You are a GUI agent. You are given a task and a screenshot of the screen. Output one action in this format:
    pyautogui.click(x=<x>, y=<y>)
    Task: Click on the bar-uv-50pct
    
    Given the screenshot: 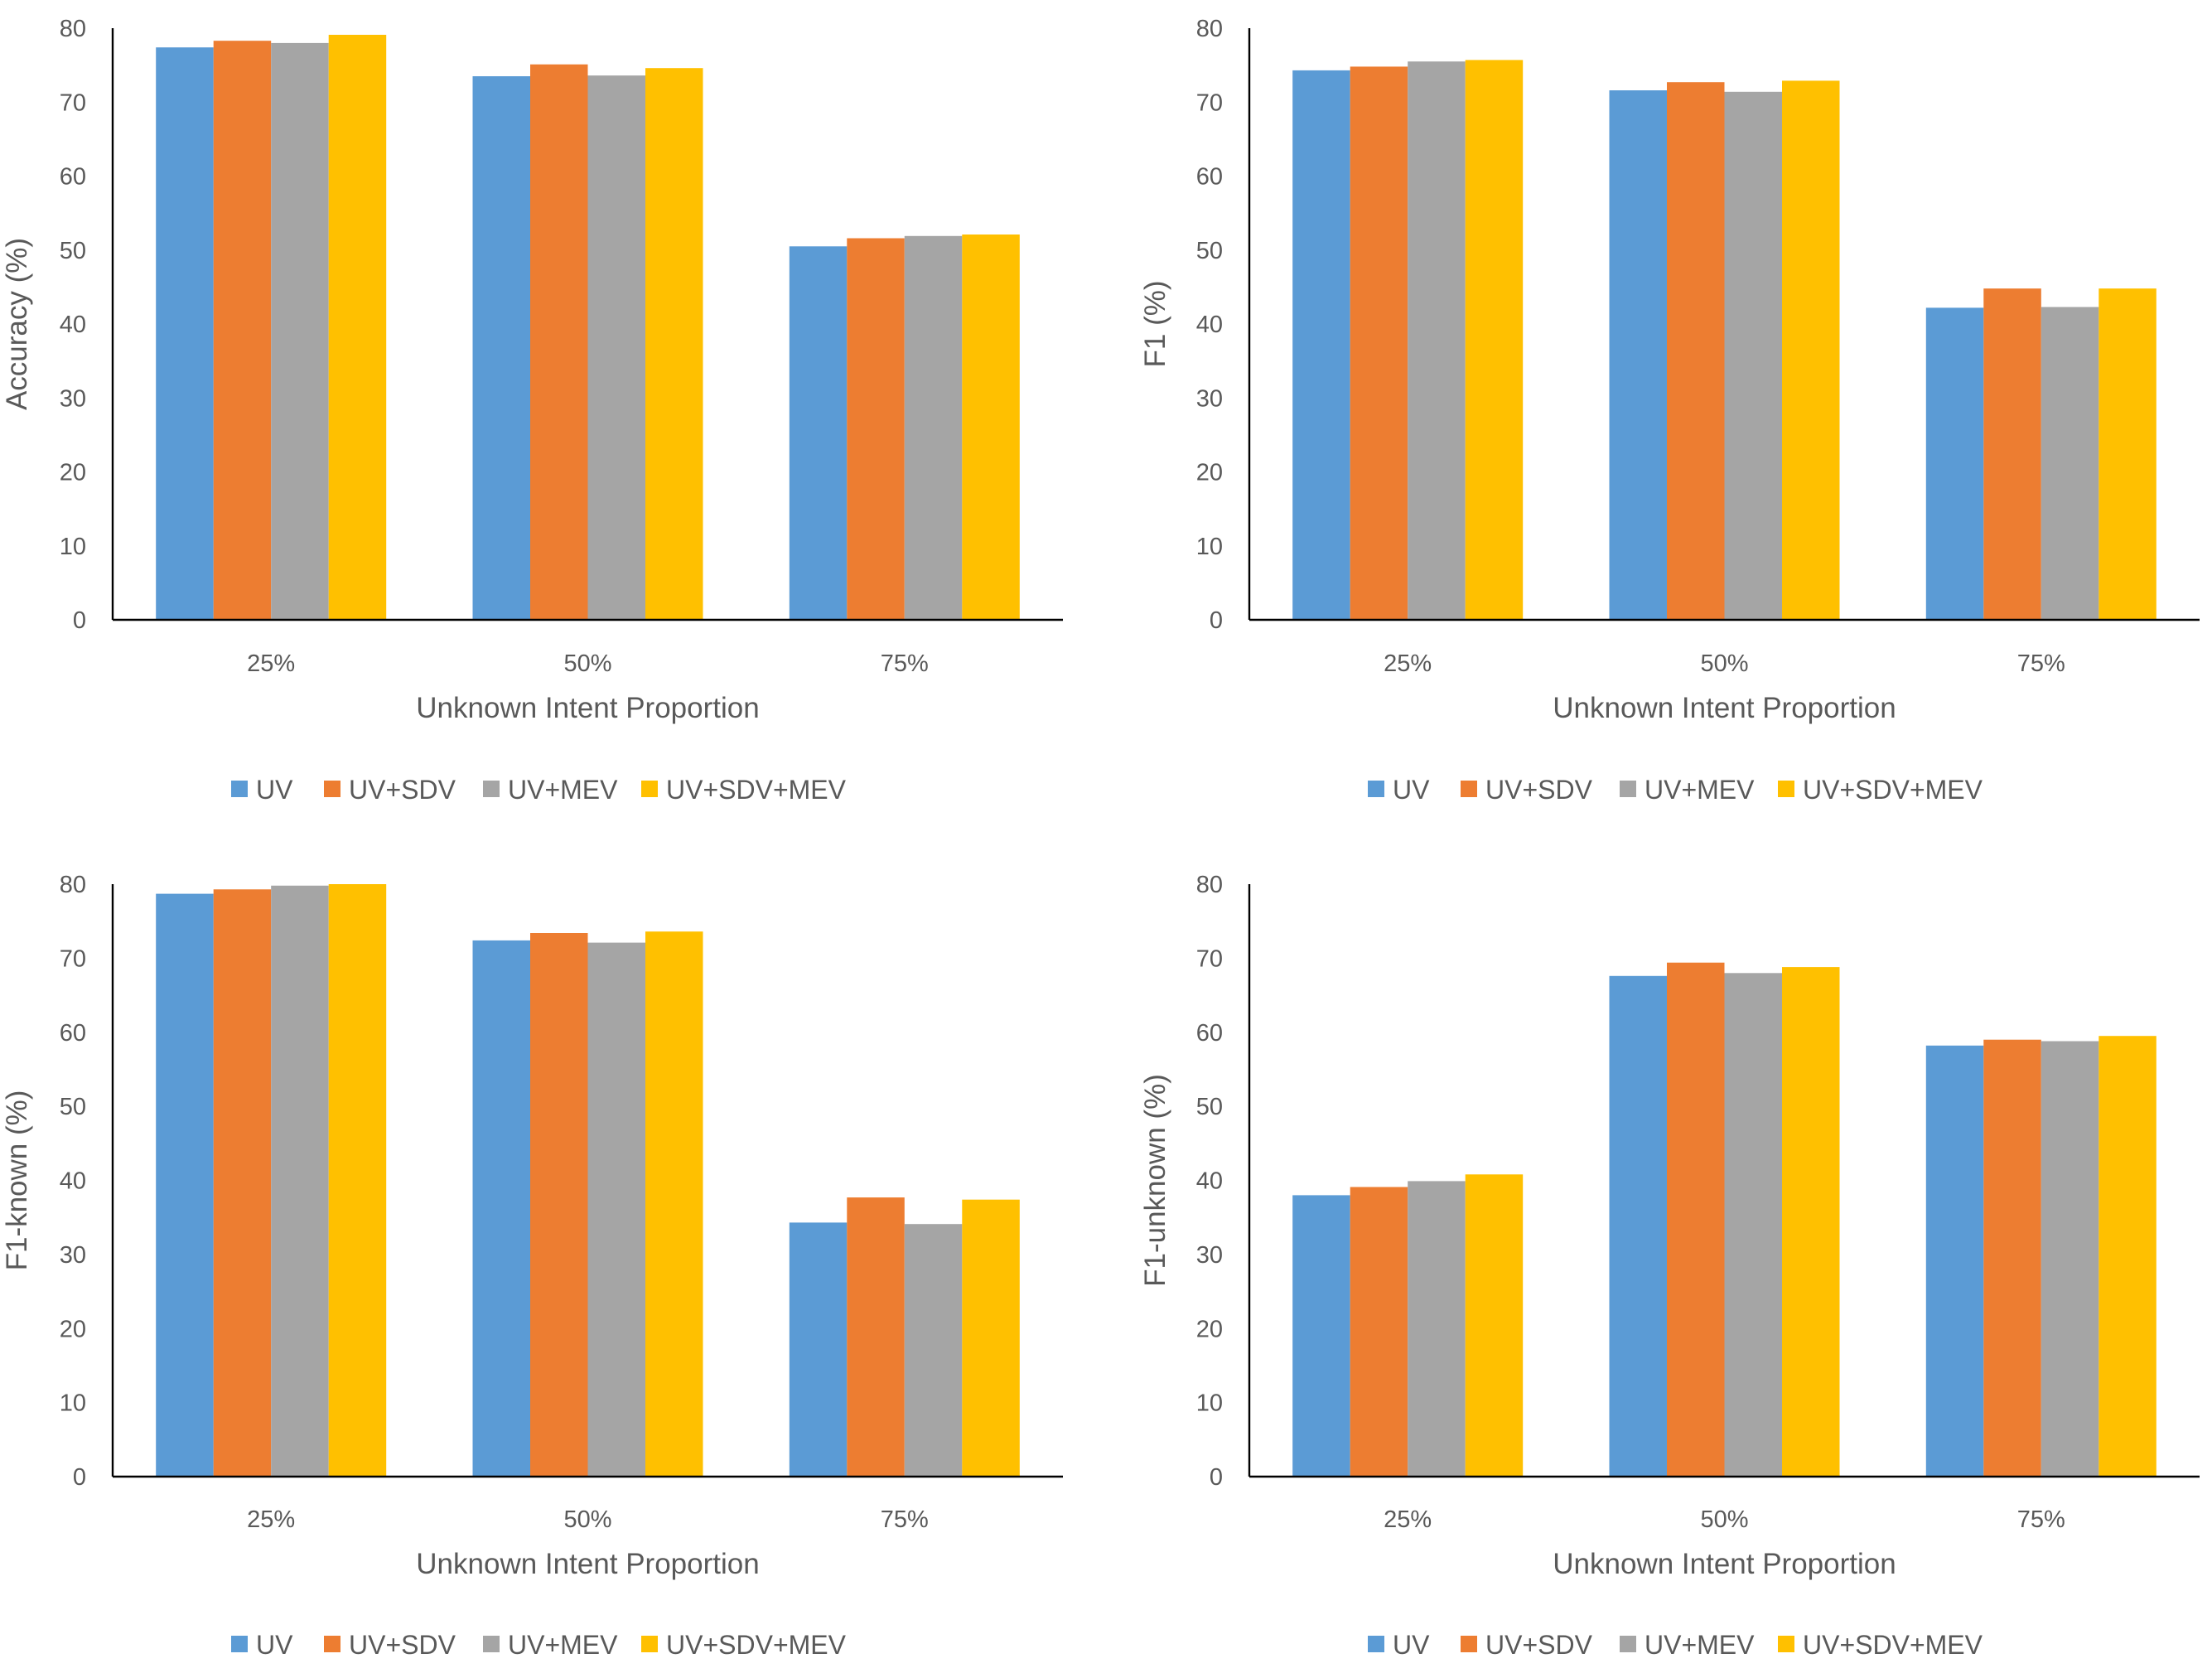 What is the action you would take?
    pyautogui.click(x=1638, y=1226)
    